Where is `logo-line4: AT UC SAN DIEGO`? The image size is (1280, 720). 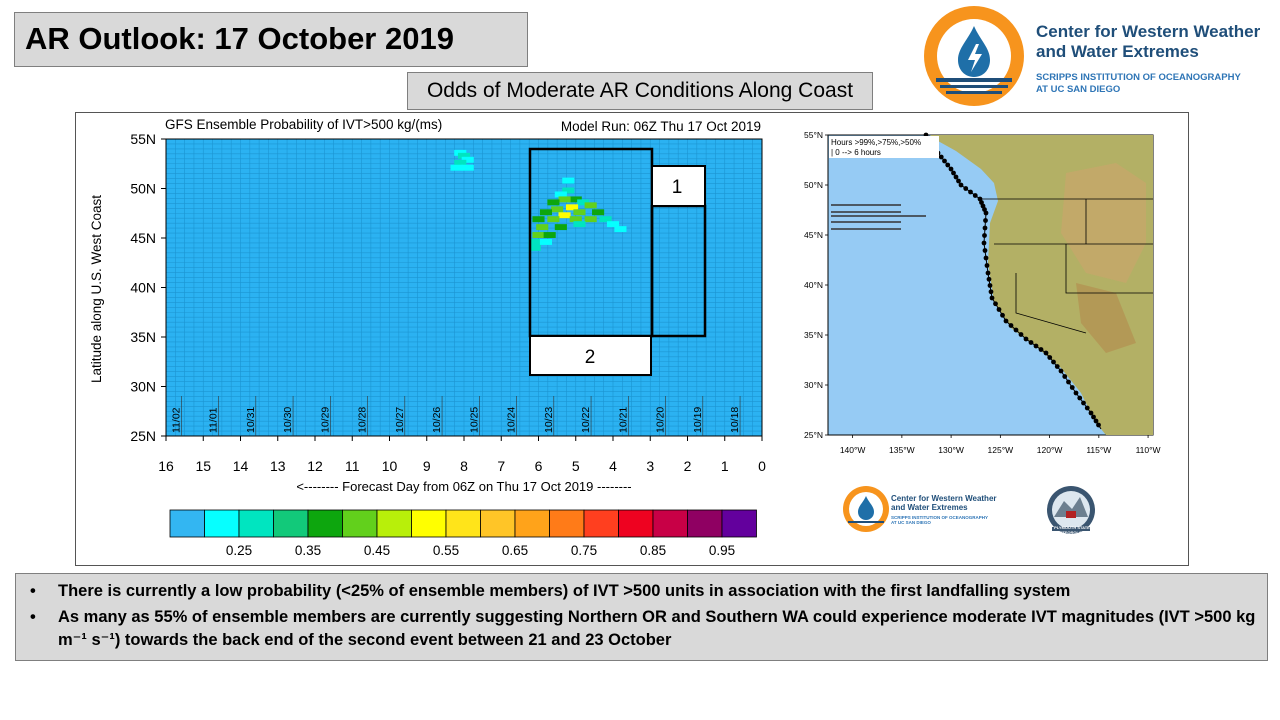
logo-line4: AT UC SAN DIEGO is located at coordinates (1078, 89).